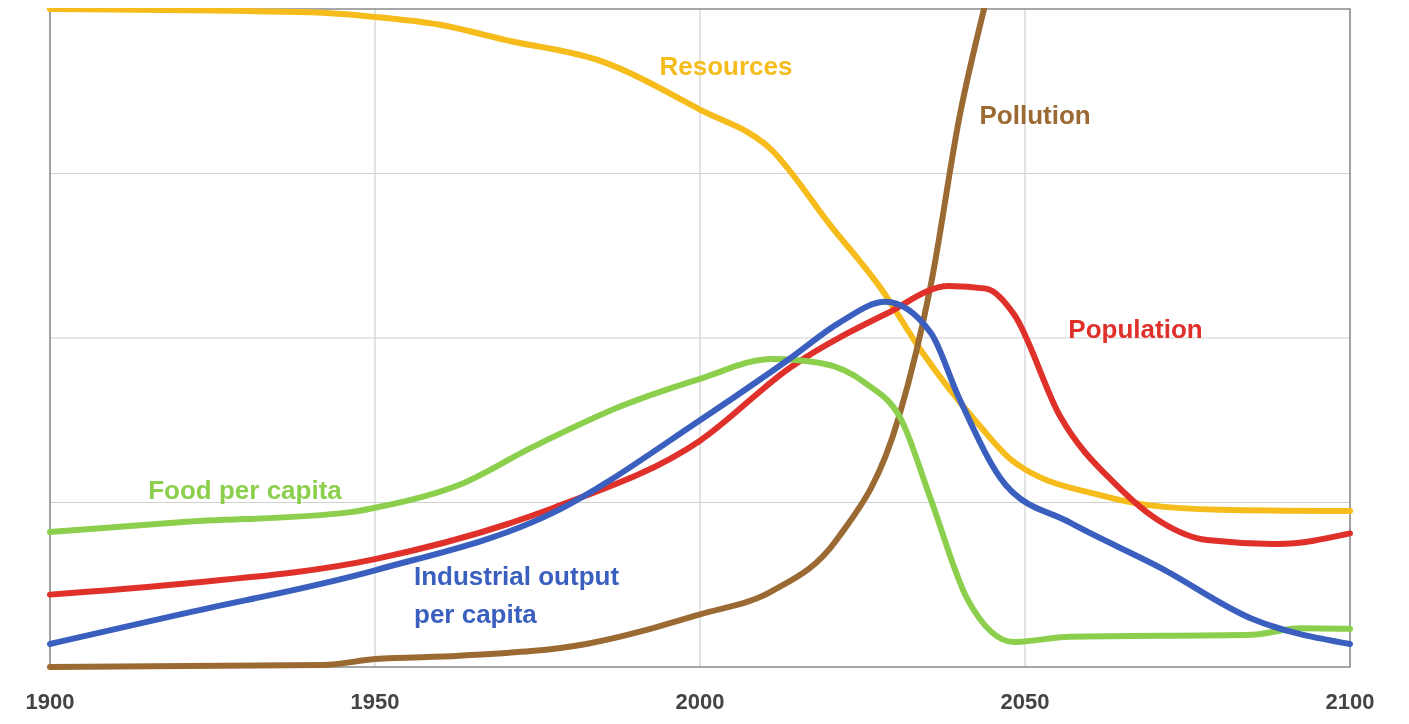  What do you see at coordinates (726, 65) in the screenshot?
I see `series-label: Resources` at bounding box center [726, 65].